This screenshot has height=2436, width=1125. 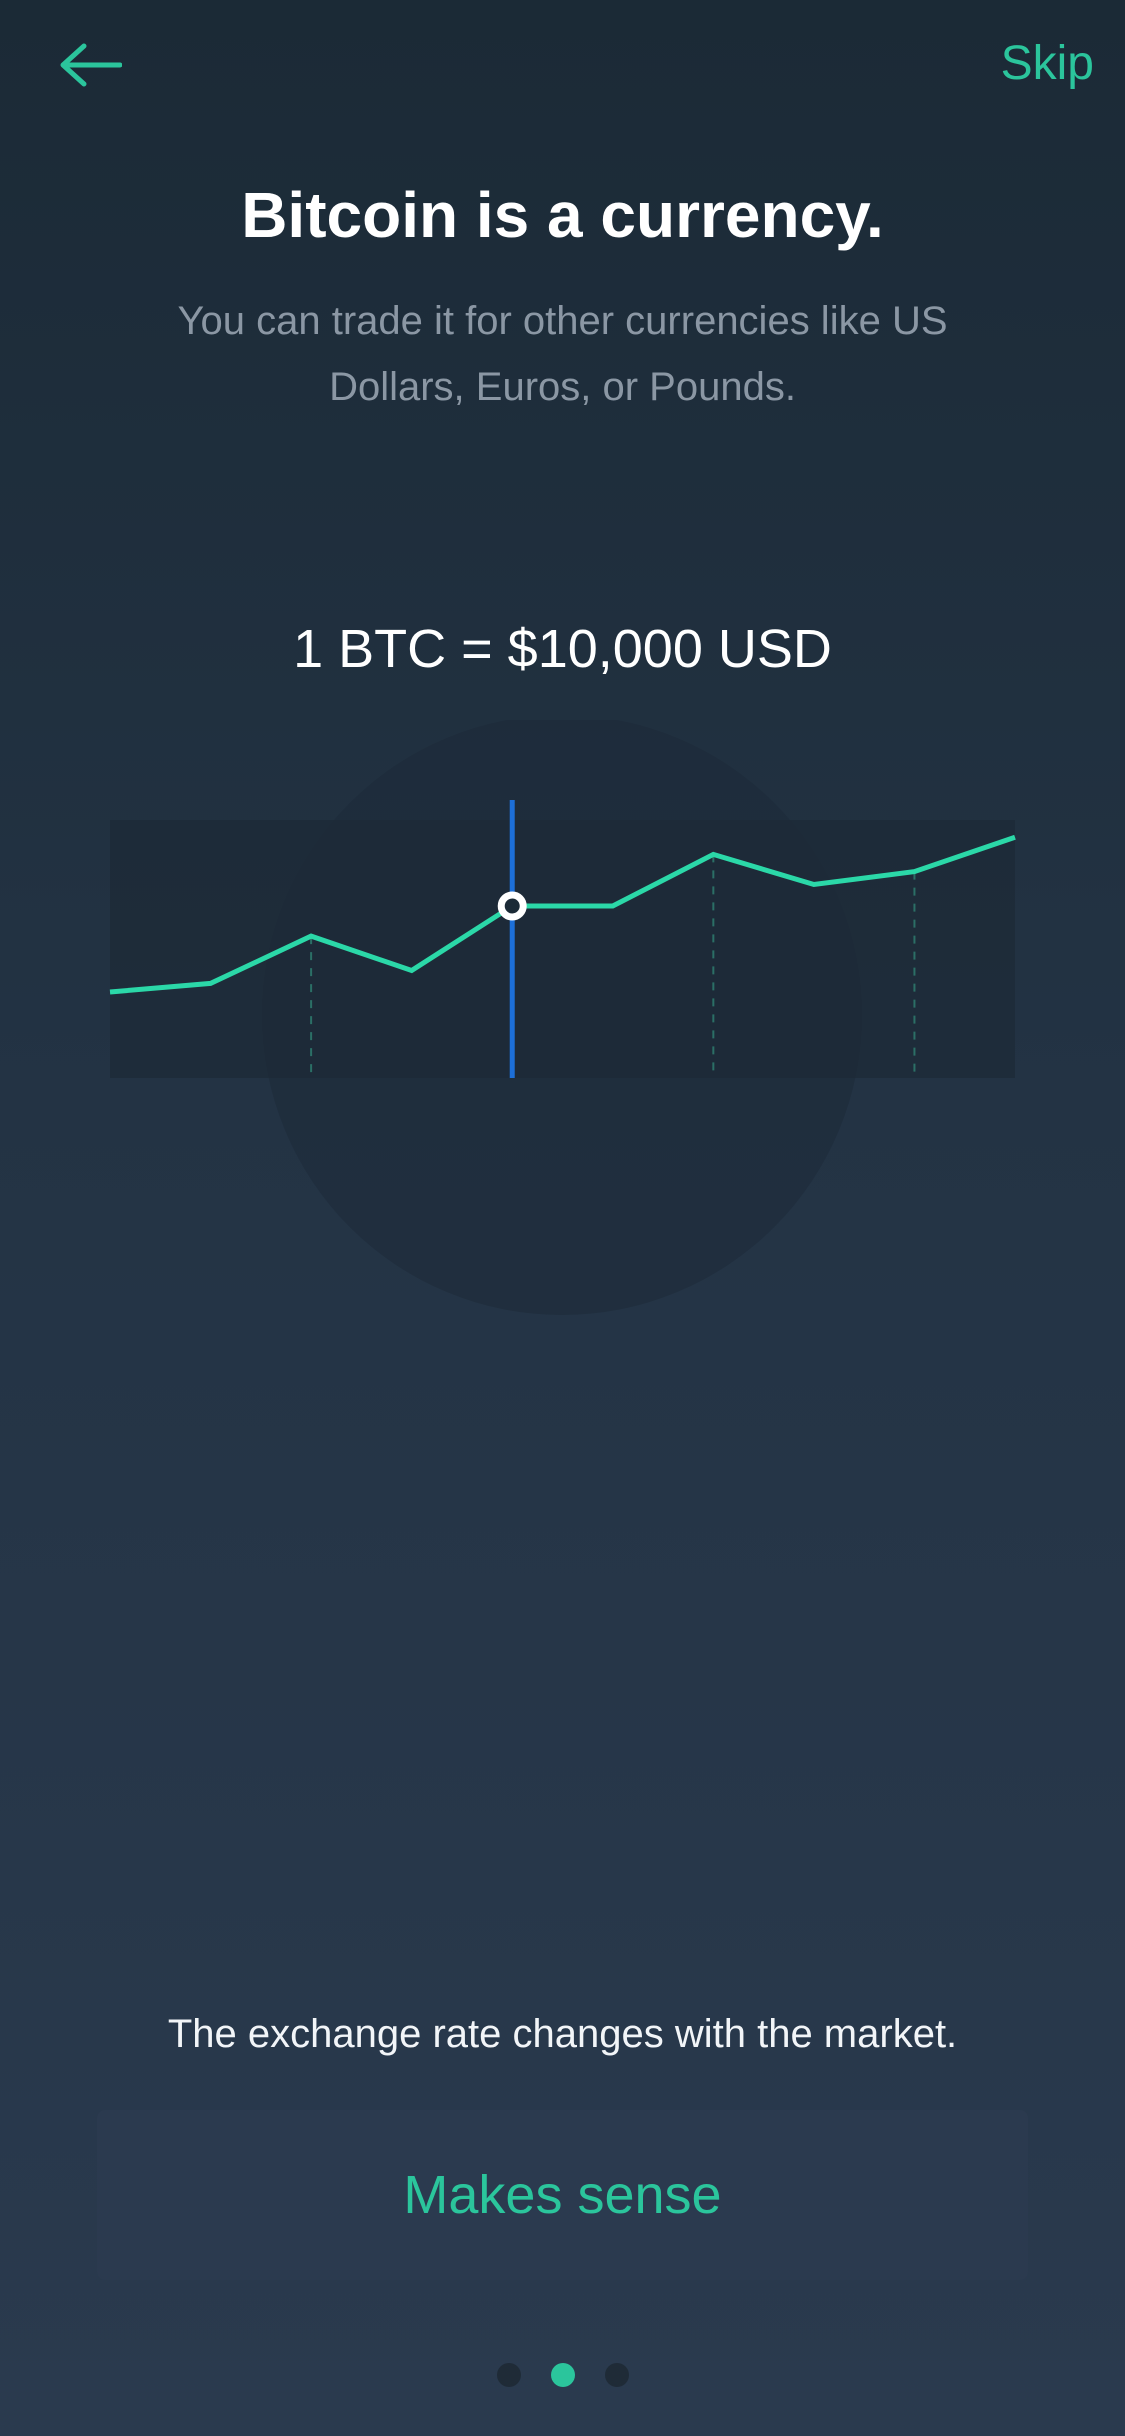 I want to click on chart-selected-point, so click(x=512, y=906).